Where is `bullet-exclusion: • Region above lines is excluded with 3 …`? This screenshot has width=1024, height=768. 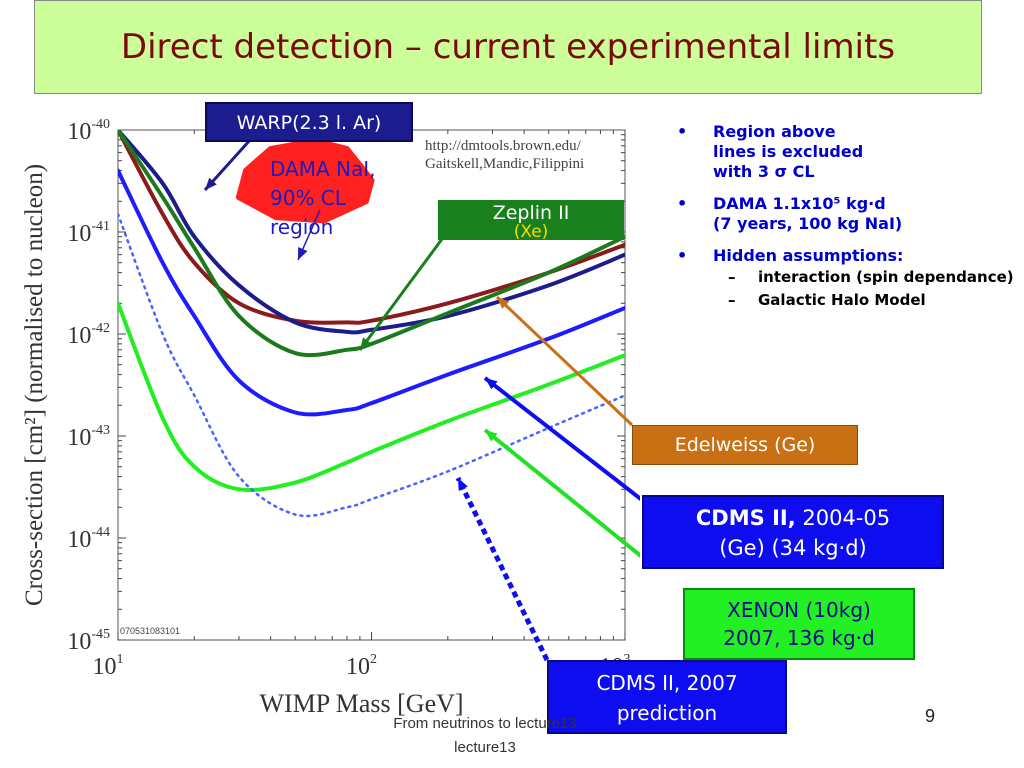 bullet-exclusion: • Region above lines is excluded with 3 … is located at coordinates (845, 152).